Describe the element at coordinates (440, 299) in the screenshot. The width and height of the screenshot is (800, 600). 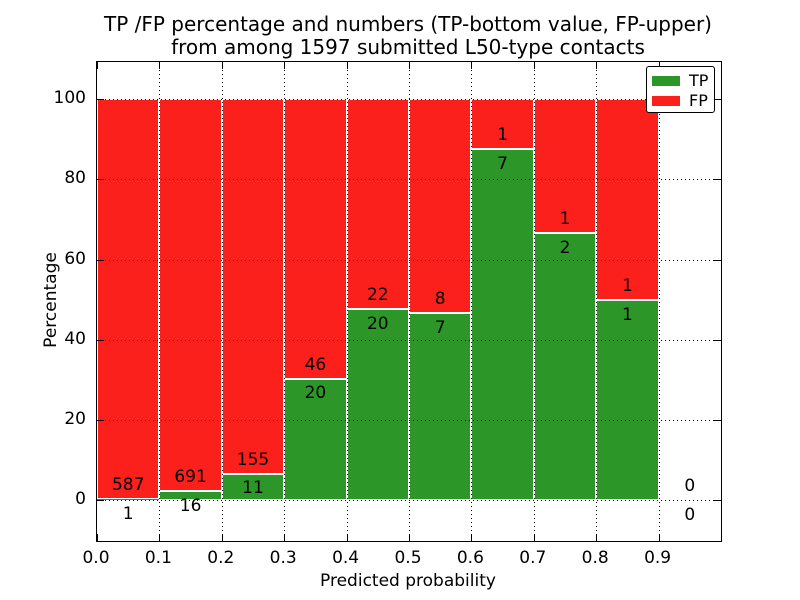
I see `fp-count-label: 8` at that location.